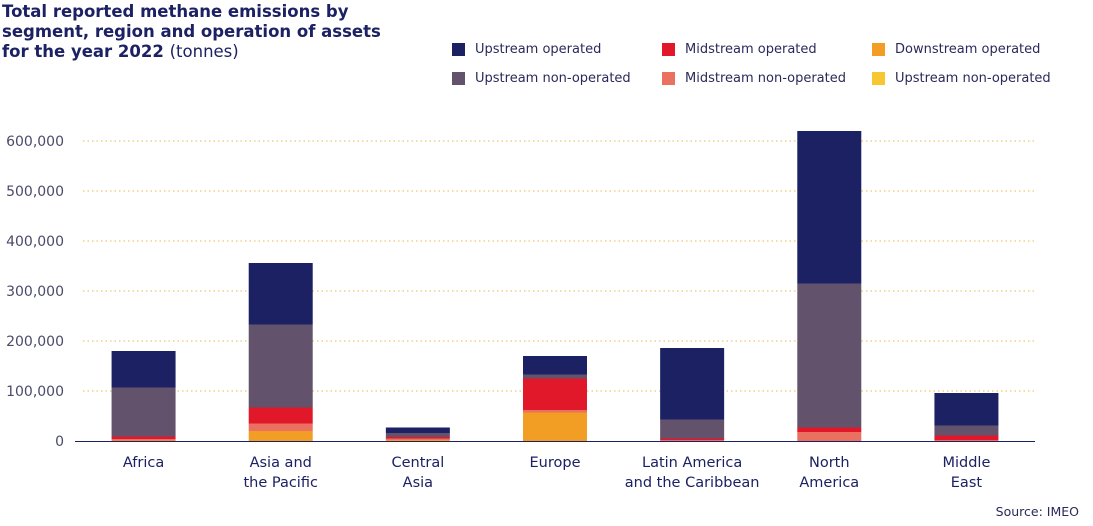 The width and height of the screenshot is (1093, 526). I want to click on y-tick-label: 200,000, so click(35, 342).